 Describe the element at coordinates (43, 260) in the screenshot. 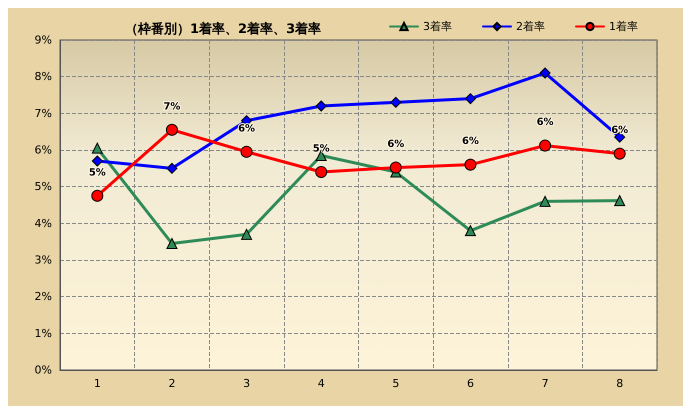

I see `y-tick-label: 3%` at that location.